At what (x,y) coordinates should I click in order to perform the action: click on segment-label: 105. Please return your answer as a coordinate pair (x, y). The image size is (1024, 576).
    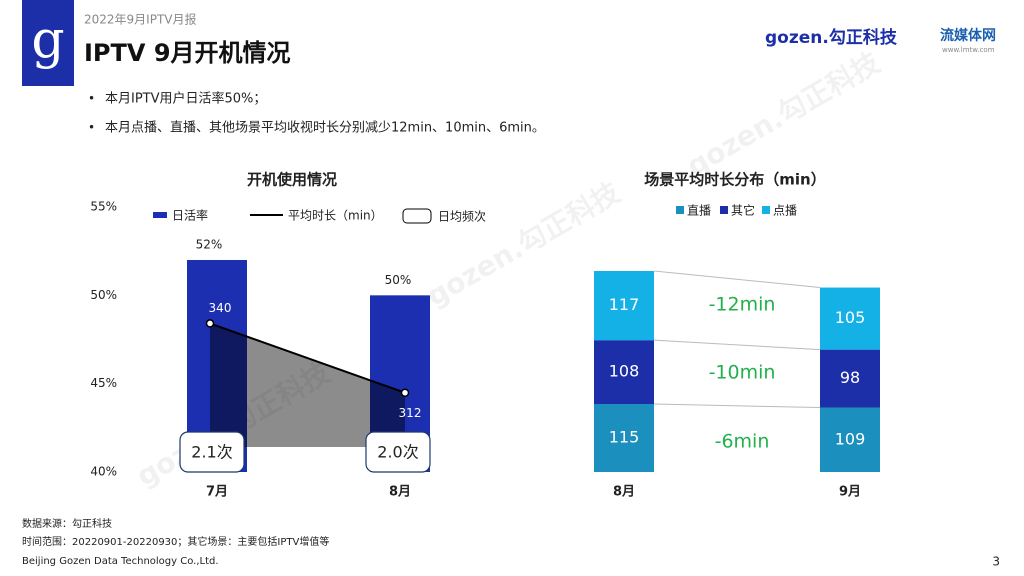
    Looking at the image, I should click on (850, 317).